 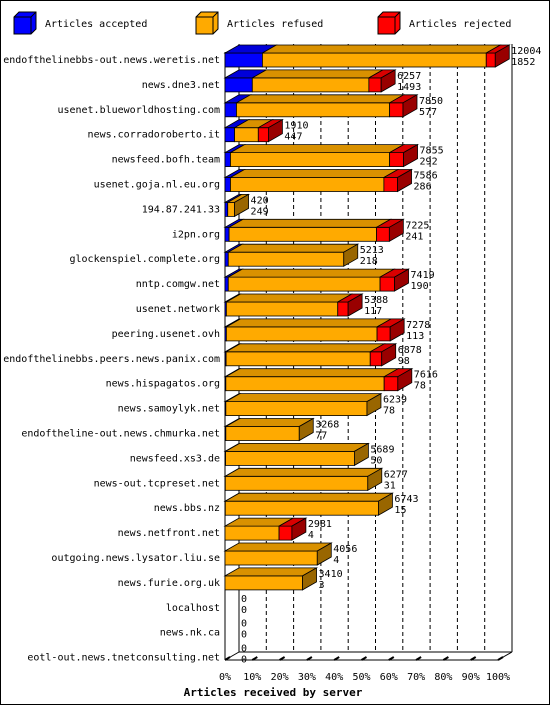 I want to click on server-label: localhost, so click(x=193, y=608).